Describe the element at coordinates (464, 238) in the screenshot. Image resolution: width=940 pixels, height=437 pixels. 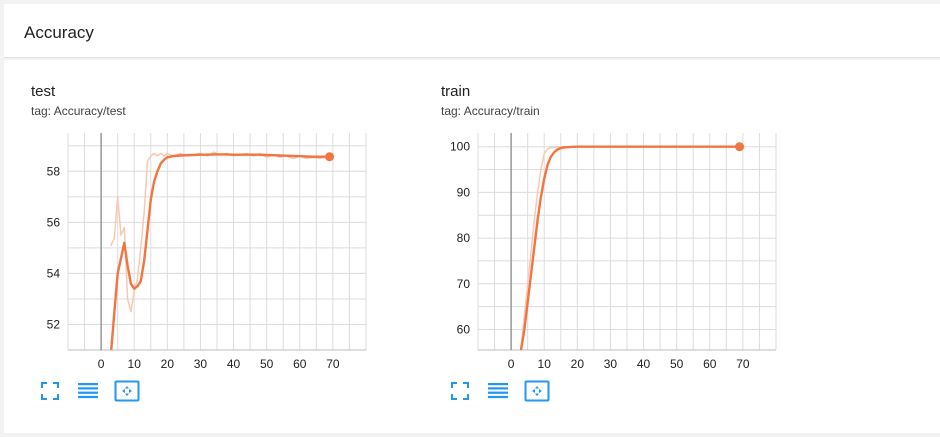
I see `y-tick-label: 80` at that location.